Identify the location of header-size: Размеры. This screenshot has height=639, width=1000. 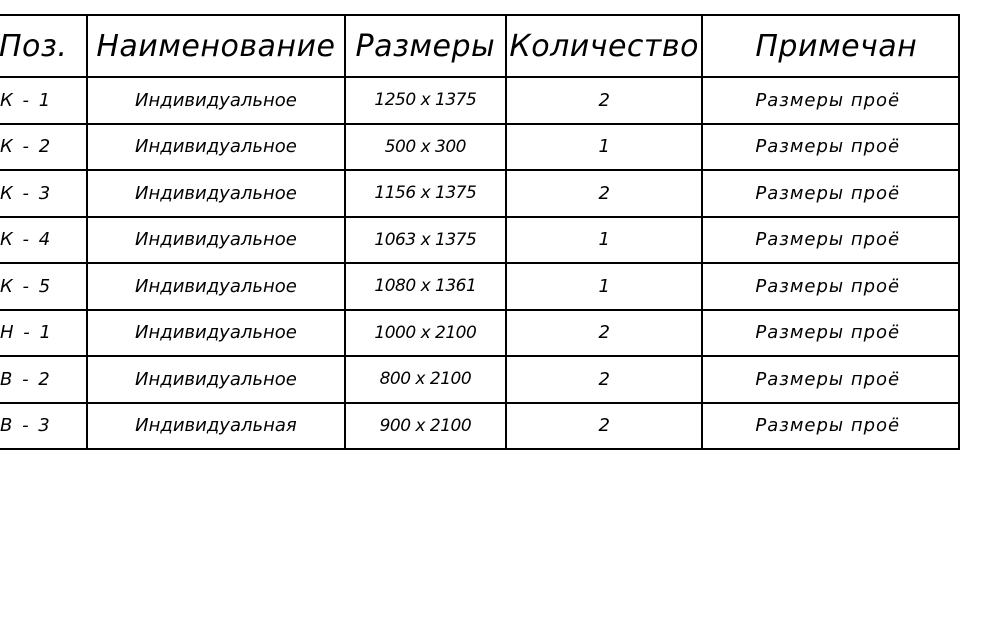
(425, 46).